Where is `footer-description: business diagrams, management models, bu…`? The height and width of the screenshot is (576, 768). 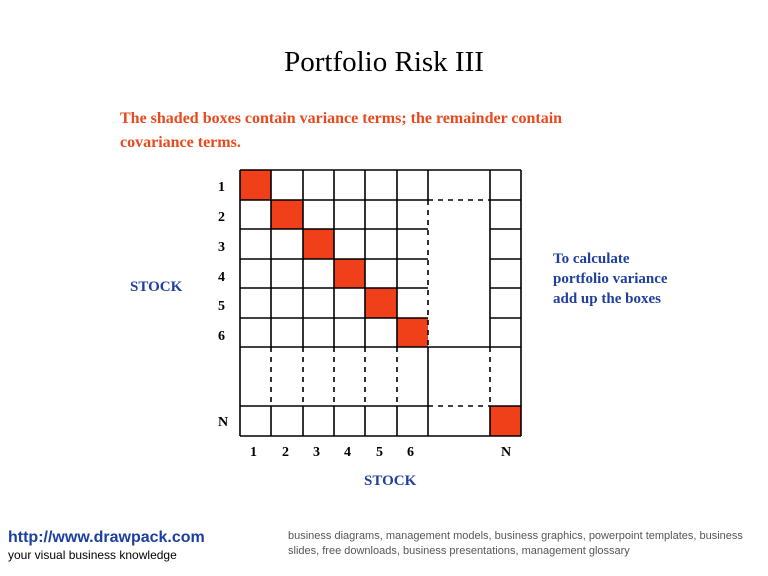 footer-description: business diagrams, management models, bu… is located at coordinates (515, 543).